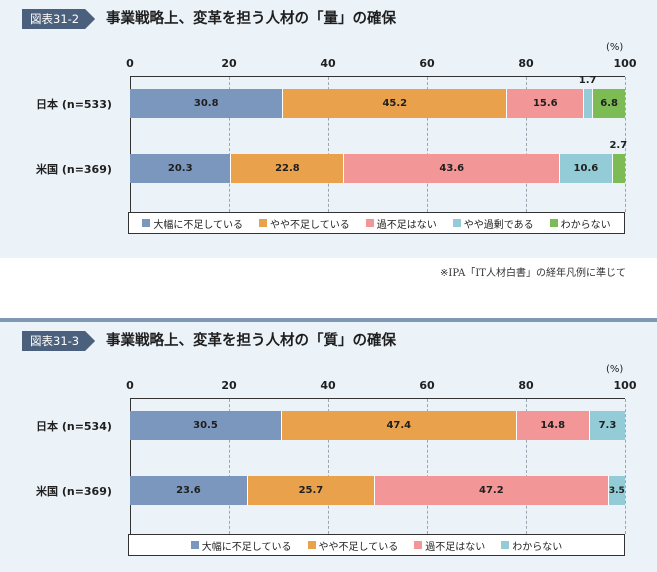 This screenshot has width=657, height=572. What do you see at coordinates (493, 223) in the screenshot?
I see `legend-item: やや過剰である` at bounding box center [493, 223].